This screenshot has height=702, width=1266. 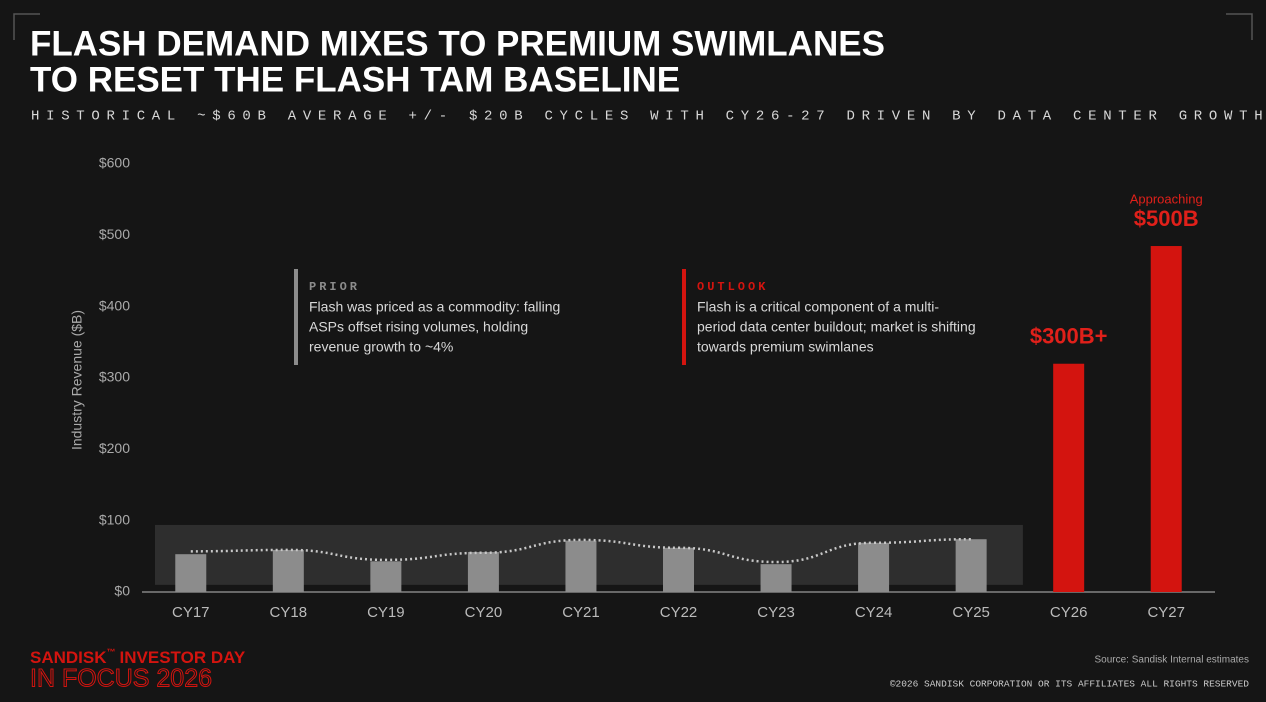 What do you see at coordinates (191, 612) in the screenshot?
I see `x-tick-label: CY17` at bounding box center [191, 612].